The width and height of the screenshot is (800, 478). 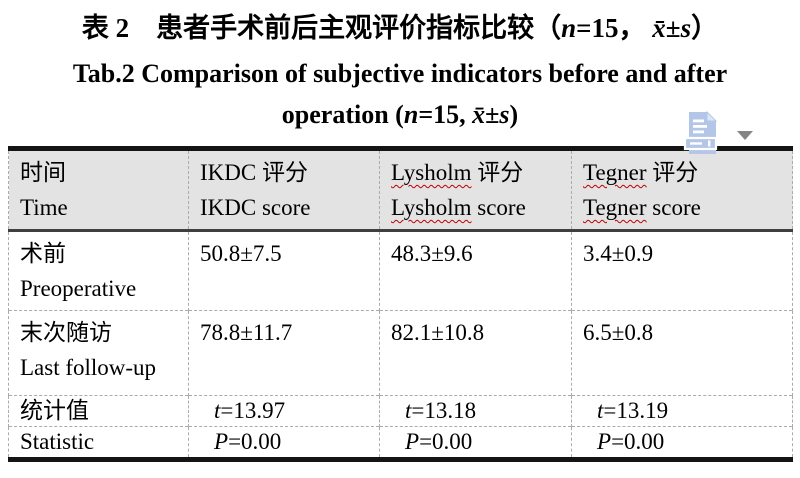 I want to click on header-lysholm-cn: Lysholm 评分, so click(x=477, y=172).